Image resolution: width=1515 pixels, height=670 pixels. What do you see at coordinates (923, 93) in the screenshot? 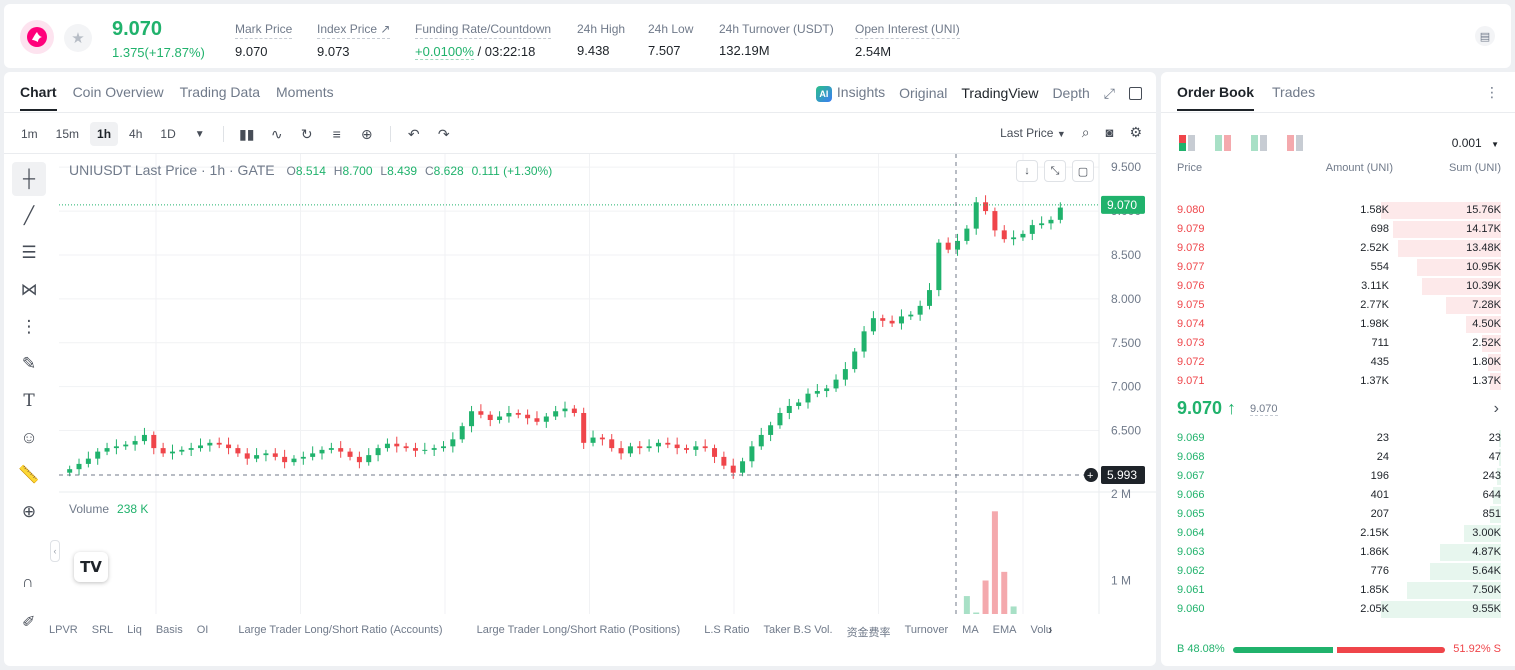
I see `view-original: Original` at bounding box center [923, 93].